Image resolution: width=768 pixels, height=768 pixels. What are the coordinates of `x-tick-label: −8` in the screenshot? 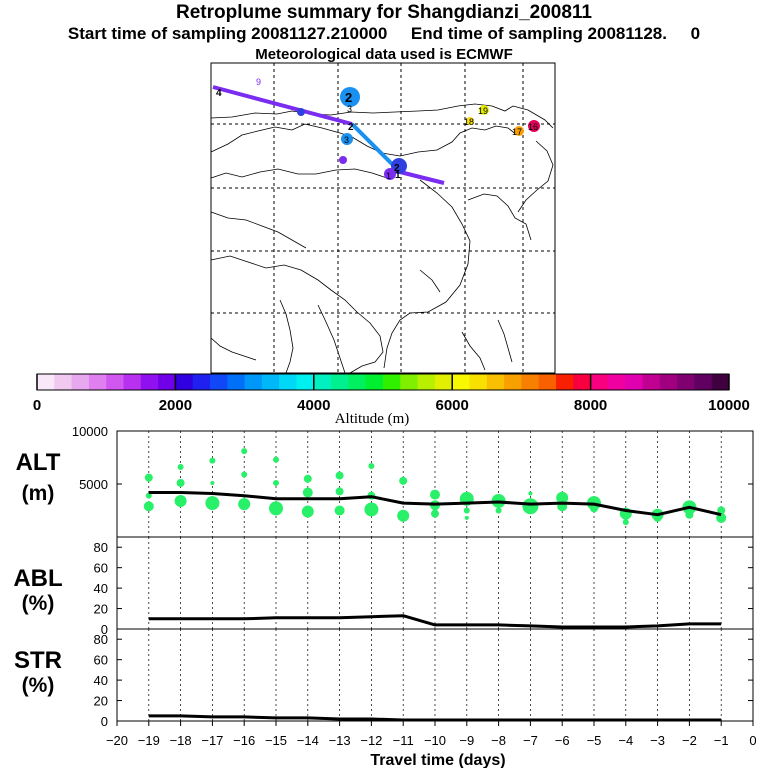 It's located at (498, 740).